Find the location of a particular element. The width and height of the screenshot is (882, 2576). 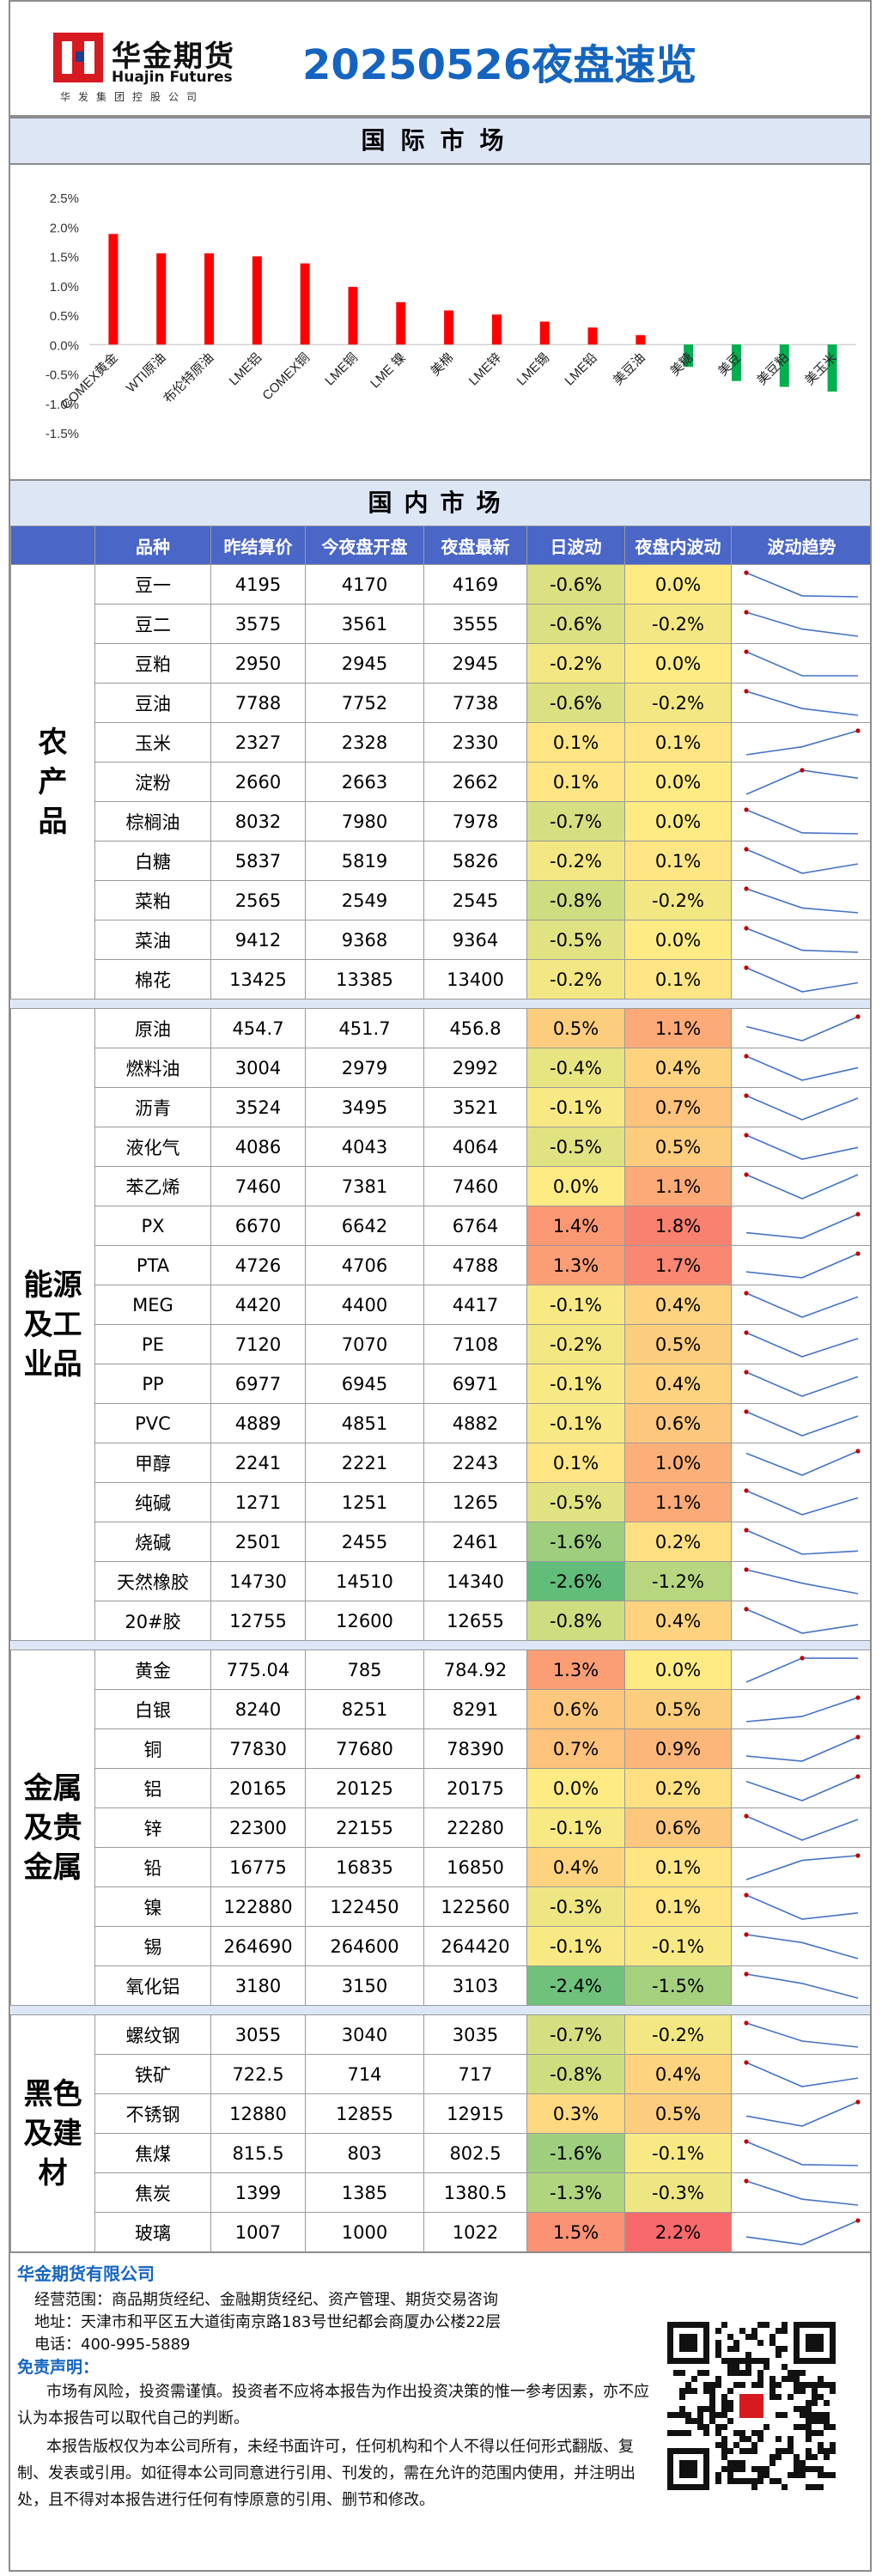

cell-night-last: 7738 is located at coordinates (475, 703).